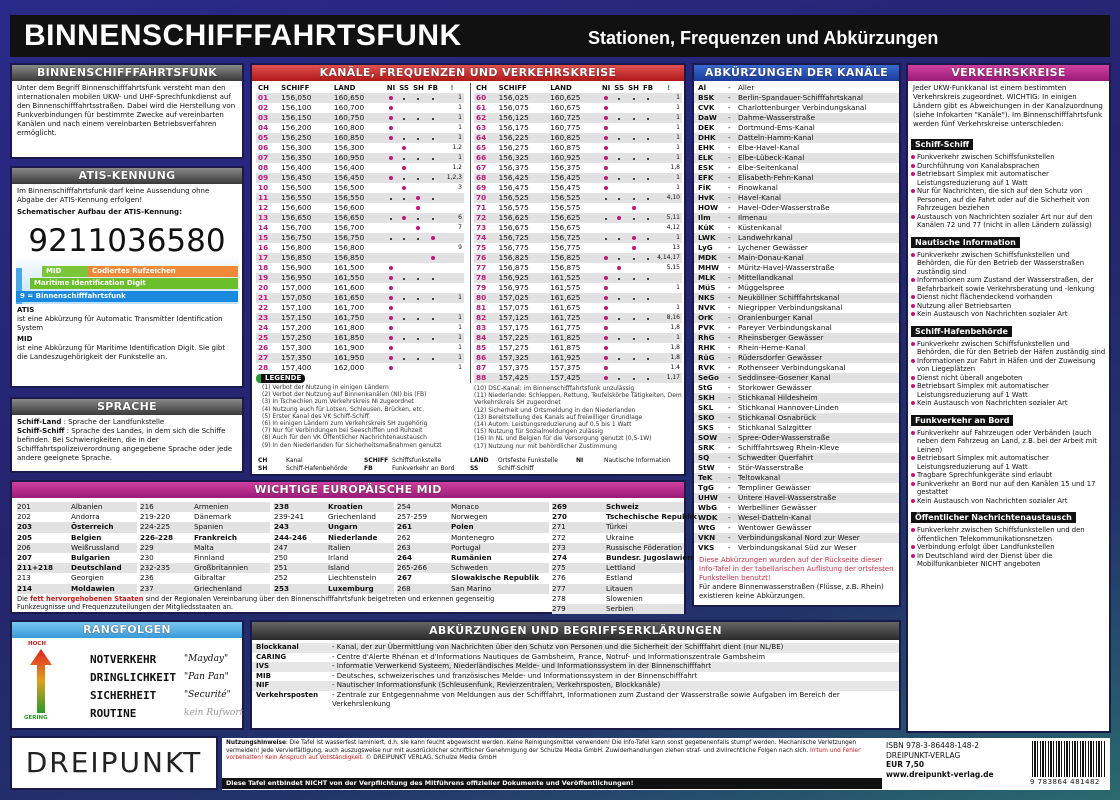  I want to click on mid-code: 237, so click(147, 588).